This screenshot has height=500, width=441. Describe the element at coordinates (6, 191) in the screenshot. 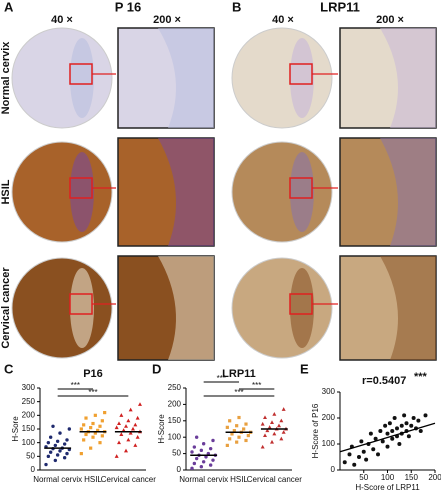

I see `row-label: HSIL` at that location.